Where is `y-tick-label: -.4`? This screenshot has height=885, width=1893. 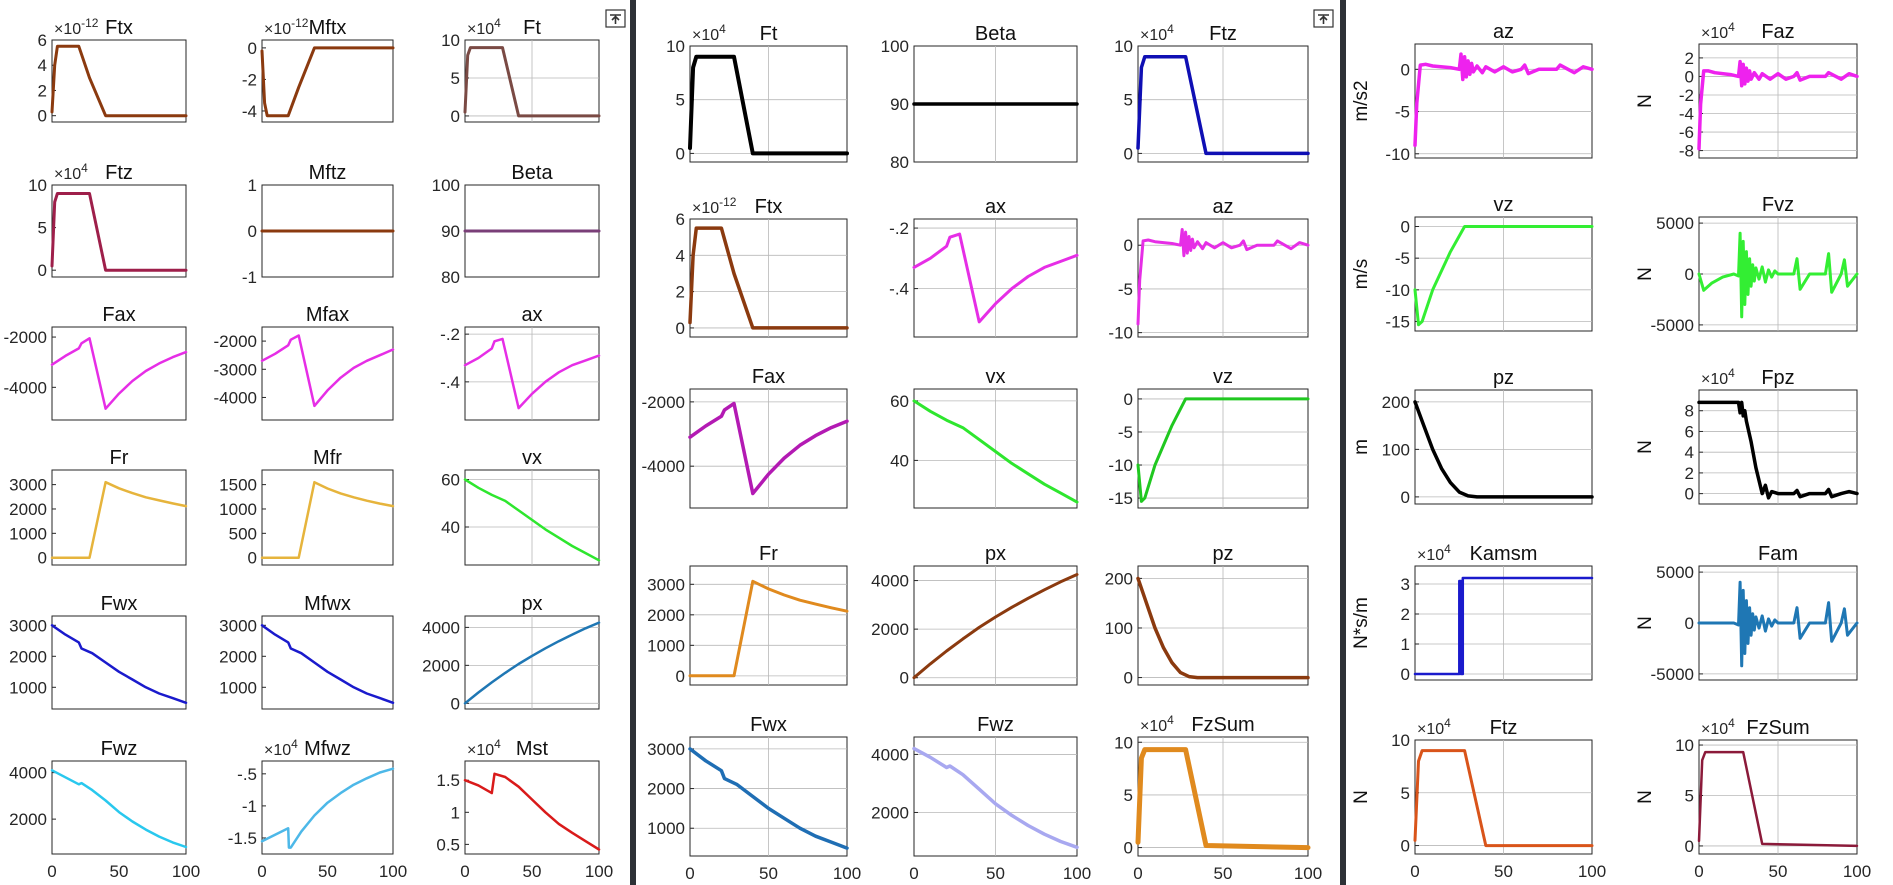
y-tick-label: -.4 is located at coordinates (450, 382).